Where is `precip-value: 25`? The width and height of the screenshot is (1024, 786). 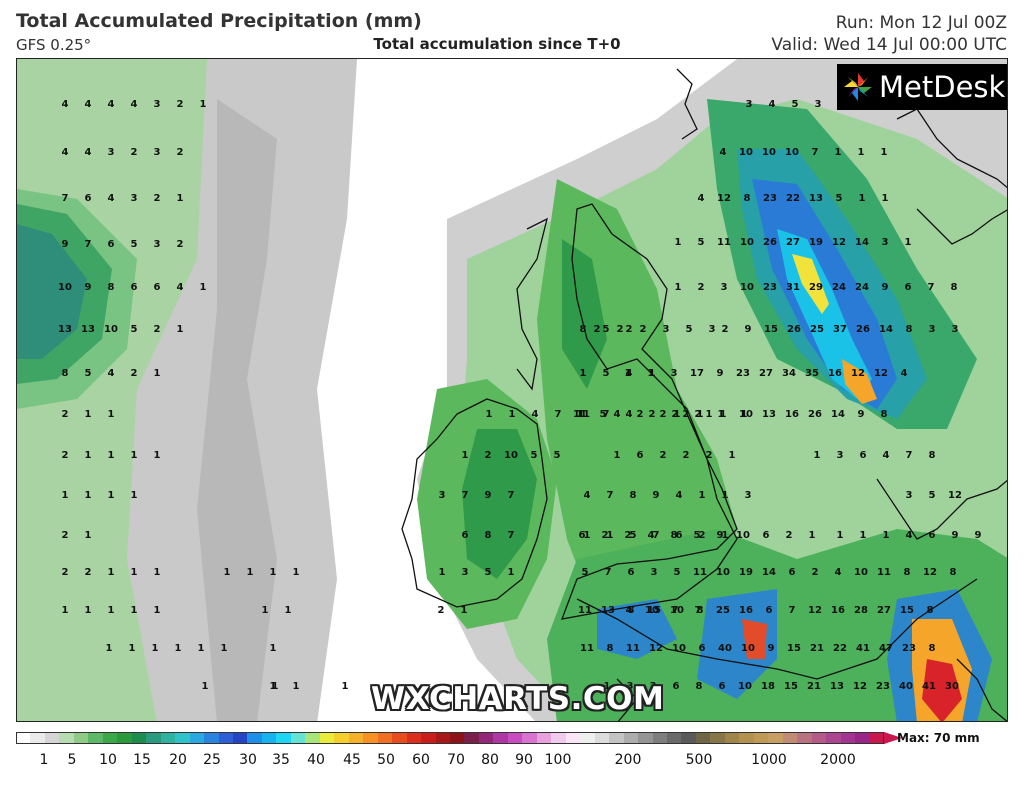 precip-value: 25 is located at coordinates (817, 329).